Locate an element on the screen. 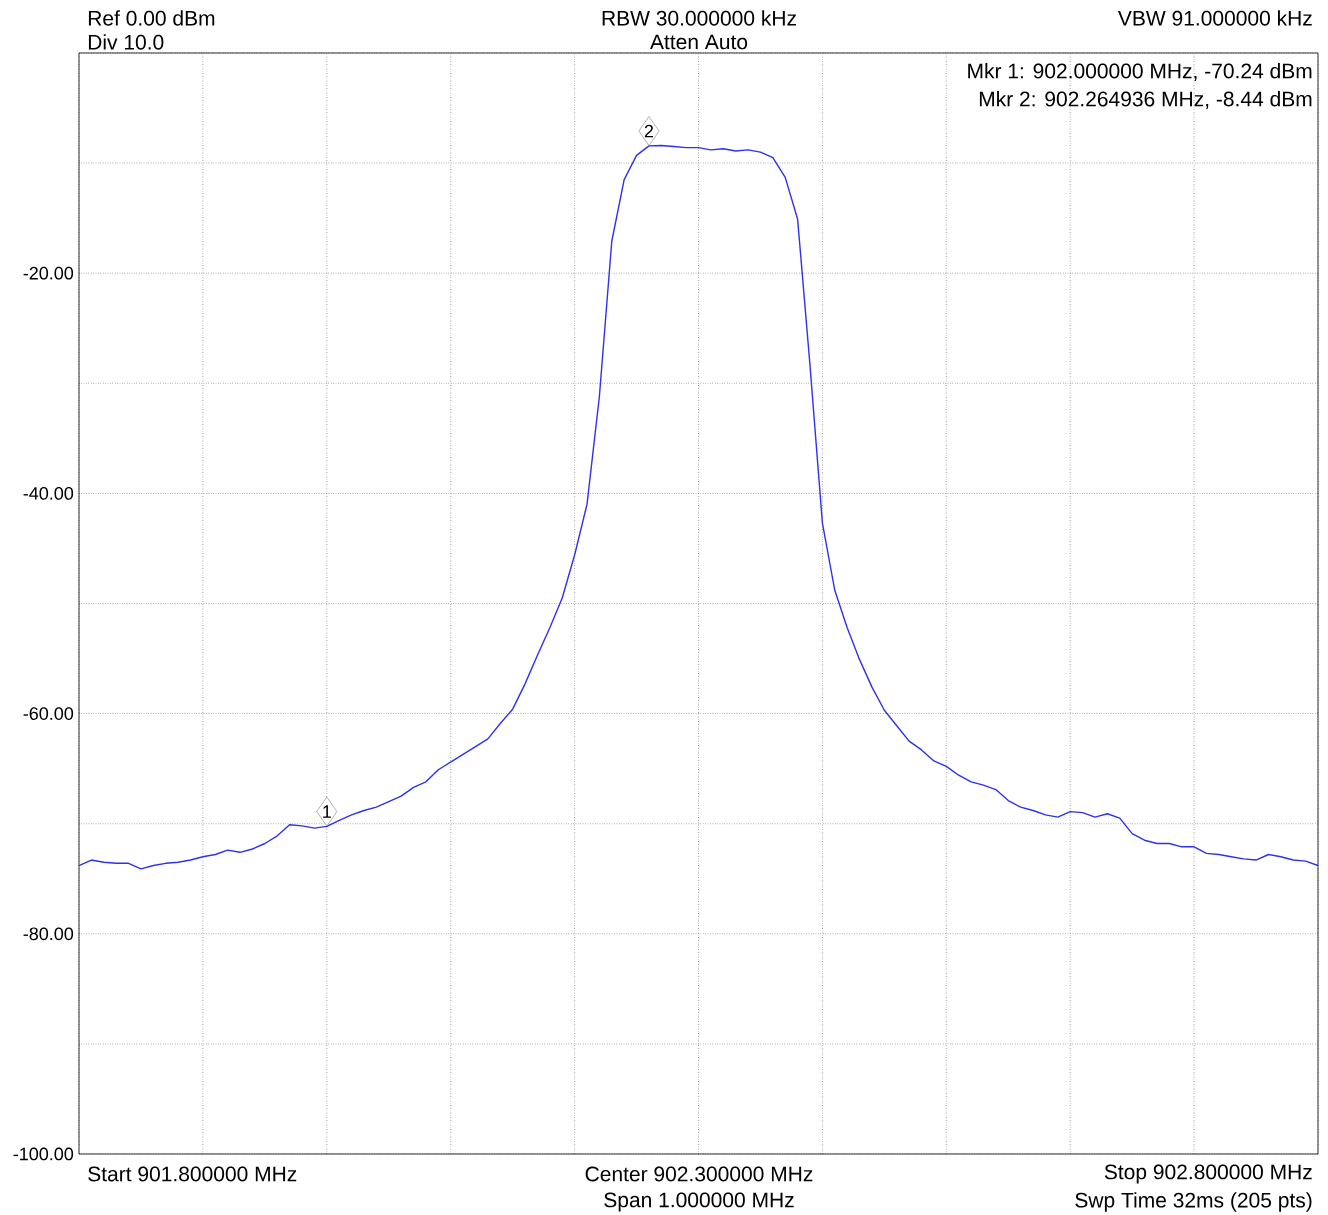 The image size is (1328, 1215). text: Span 1.000000 MHz is located at coordinates (699, 1202).